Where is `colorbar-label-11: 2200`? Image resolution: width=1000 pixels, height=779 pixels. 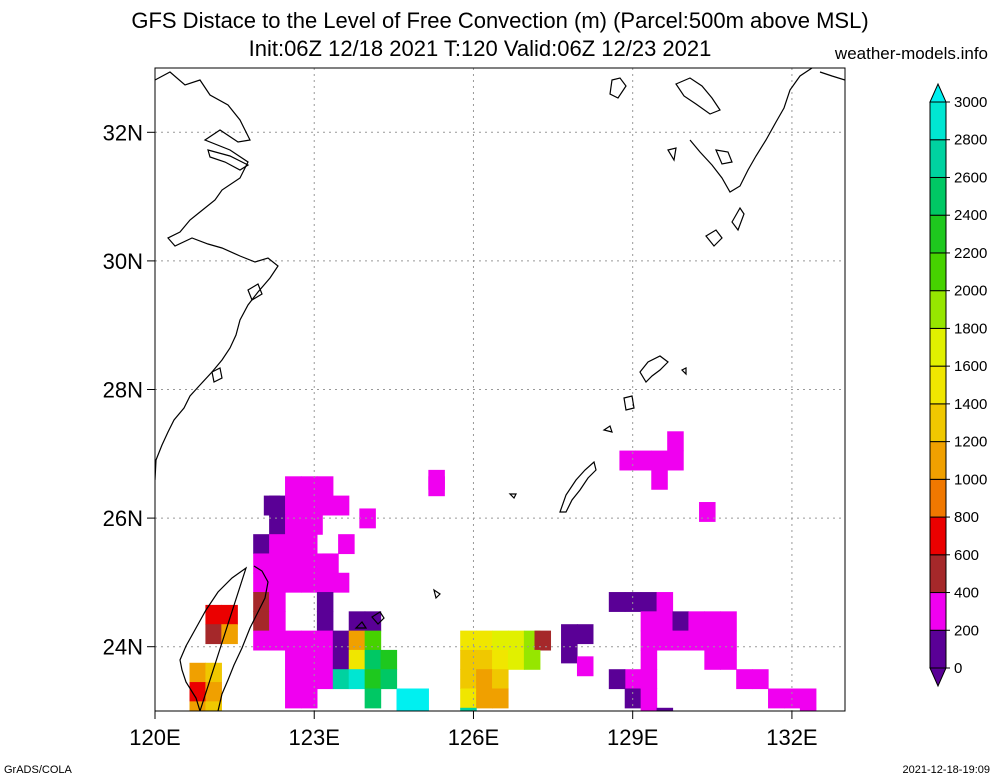 colorbar-label-11: 2200 is located at coordinates (970, 253).